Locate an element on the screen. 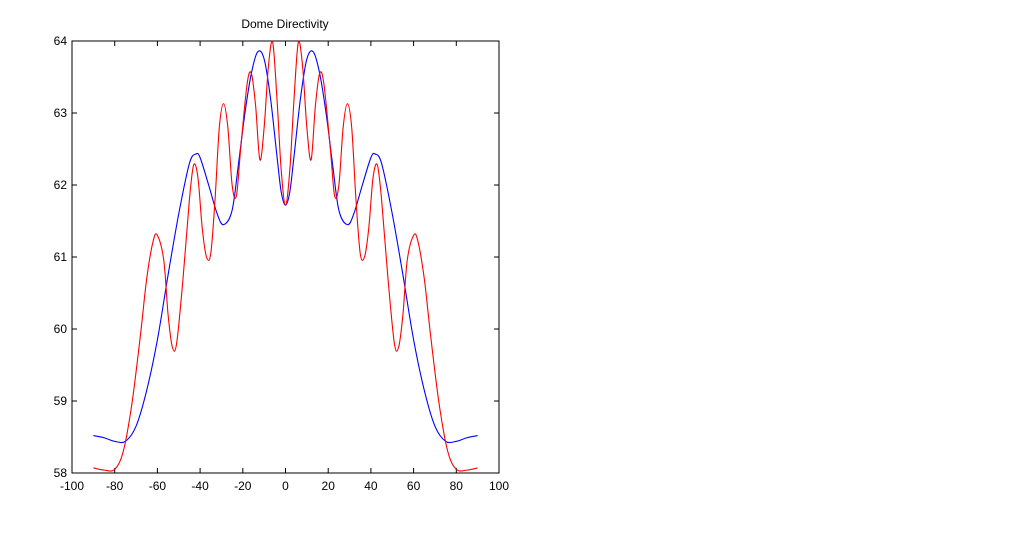 Image resolution: width=1022 pixels, height=534 pixels. x-tick-label: -60 is located at coordinates (158, 486).